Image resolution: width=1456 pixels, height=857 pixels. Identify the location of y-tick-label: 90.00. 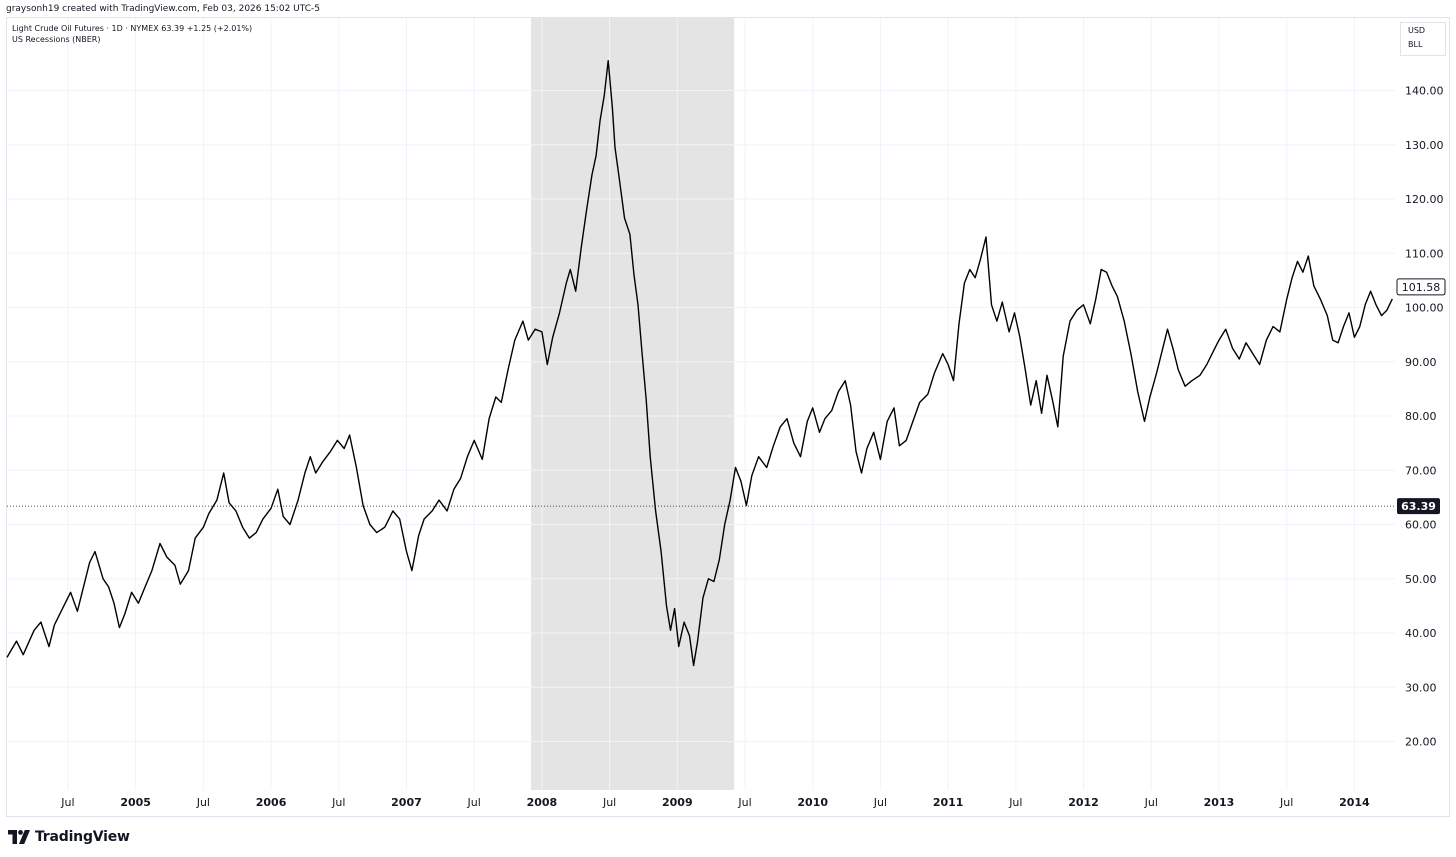
(1421, 362).